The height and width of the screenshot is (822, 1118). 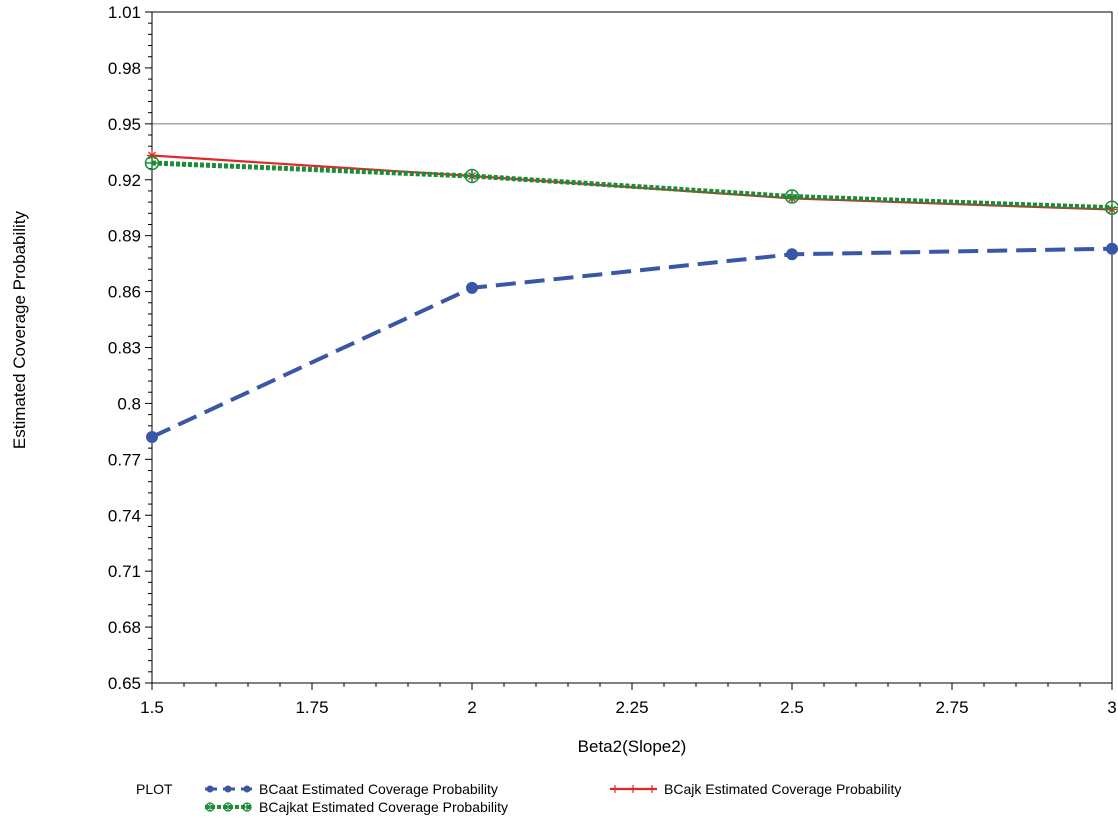 I want to click on y-tick-label: 0.68, so click(x=124, y=627).